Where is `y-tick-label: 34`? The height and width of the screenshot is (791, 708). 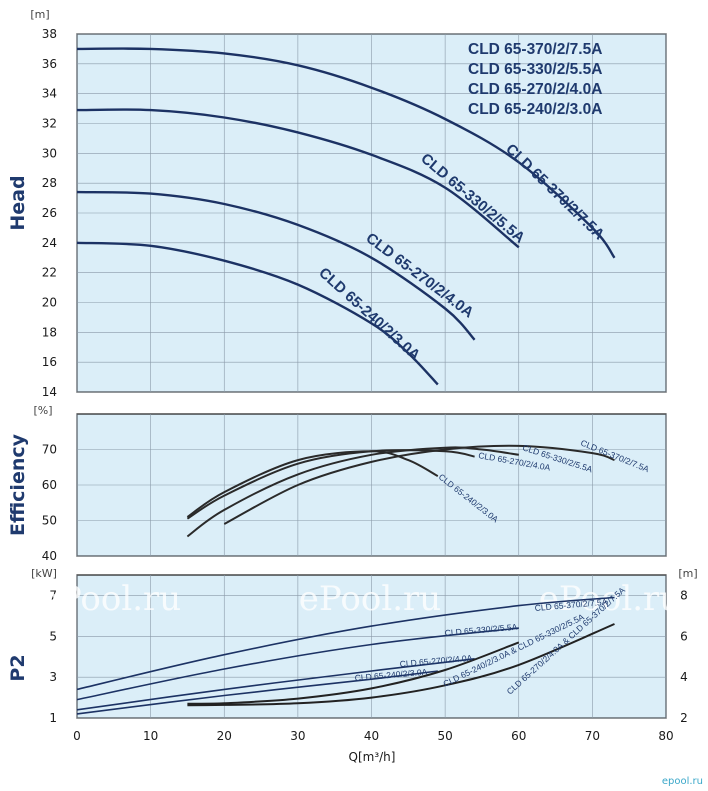 y-tick-label: 34 is located at coordinates (49, 94).